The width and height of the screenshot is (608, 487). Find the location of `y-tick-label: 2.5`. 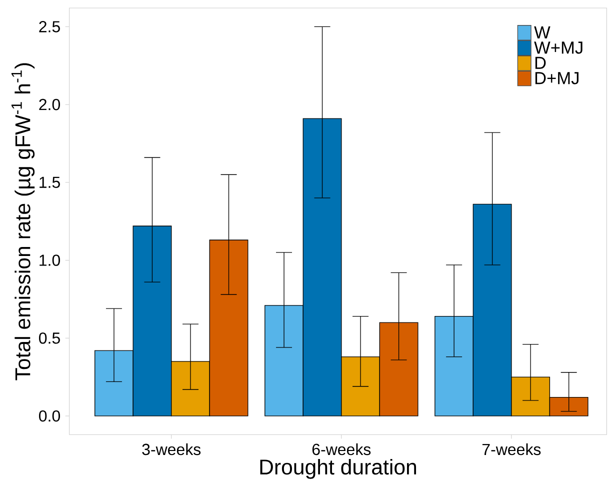

y-tick-label: 2.5 is located at coordinates (49, 27).